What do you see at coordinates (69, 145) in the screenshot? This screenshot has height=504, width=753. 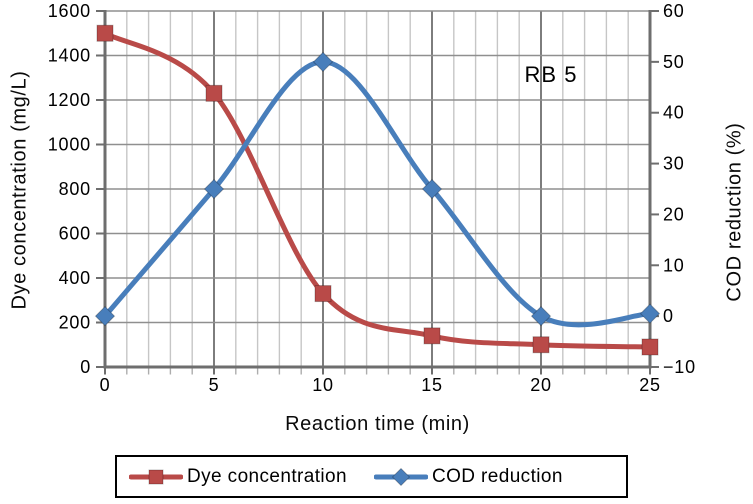 I see `left-axis-tick-label: 1000` at bounding box center [69, 145].